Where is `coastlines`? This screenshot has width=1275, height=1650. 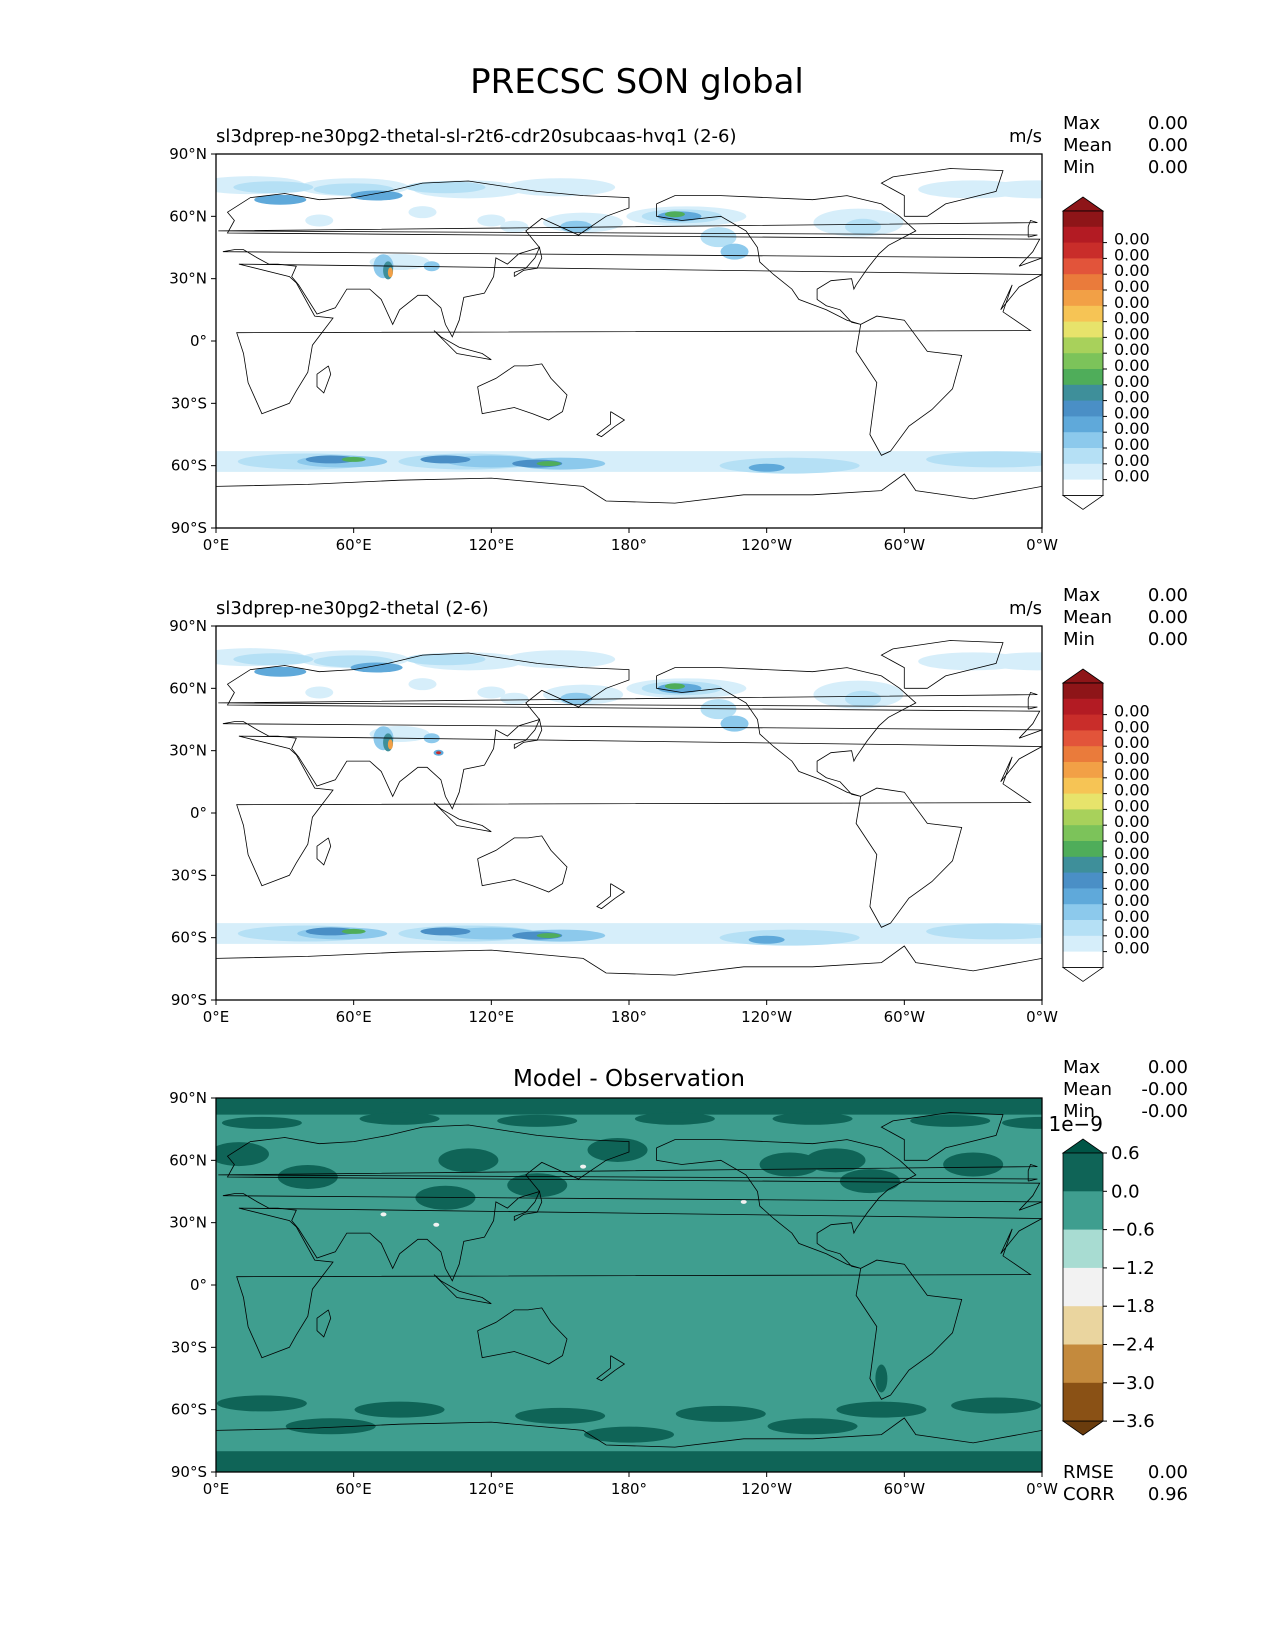 coastlines is located at coordinates (629, 348).